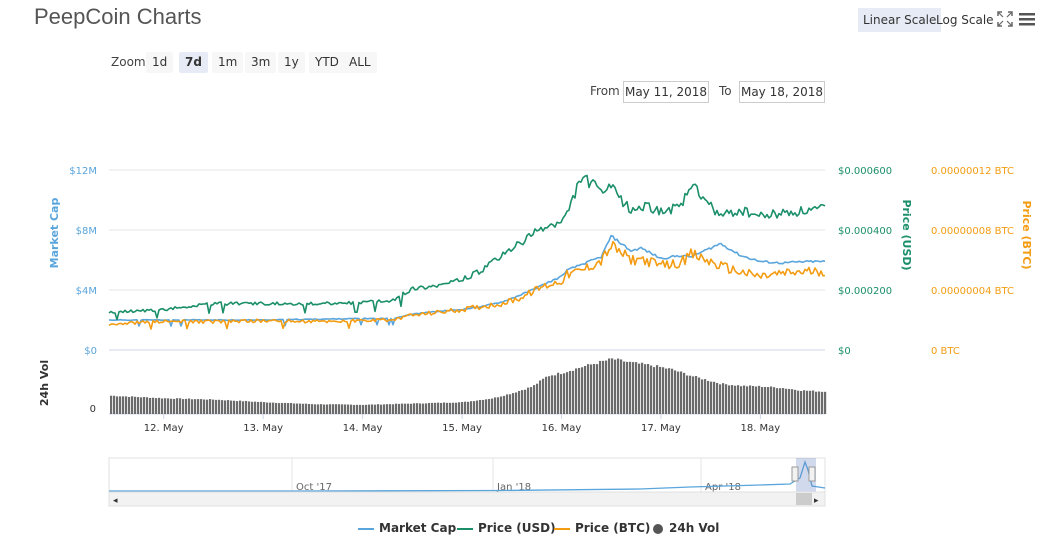 This screenshot has height=545, width=1055. I want to click on price-btc-tick-label: 0 BTC, so click(945, 351).